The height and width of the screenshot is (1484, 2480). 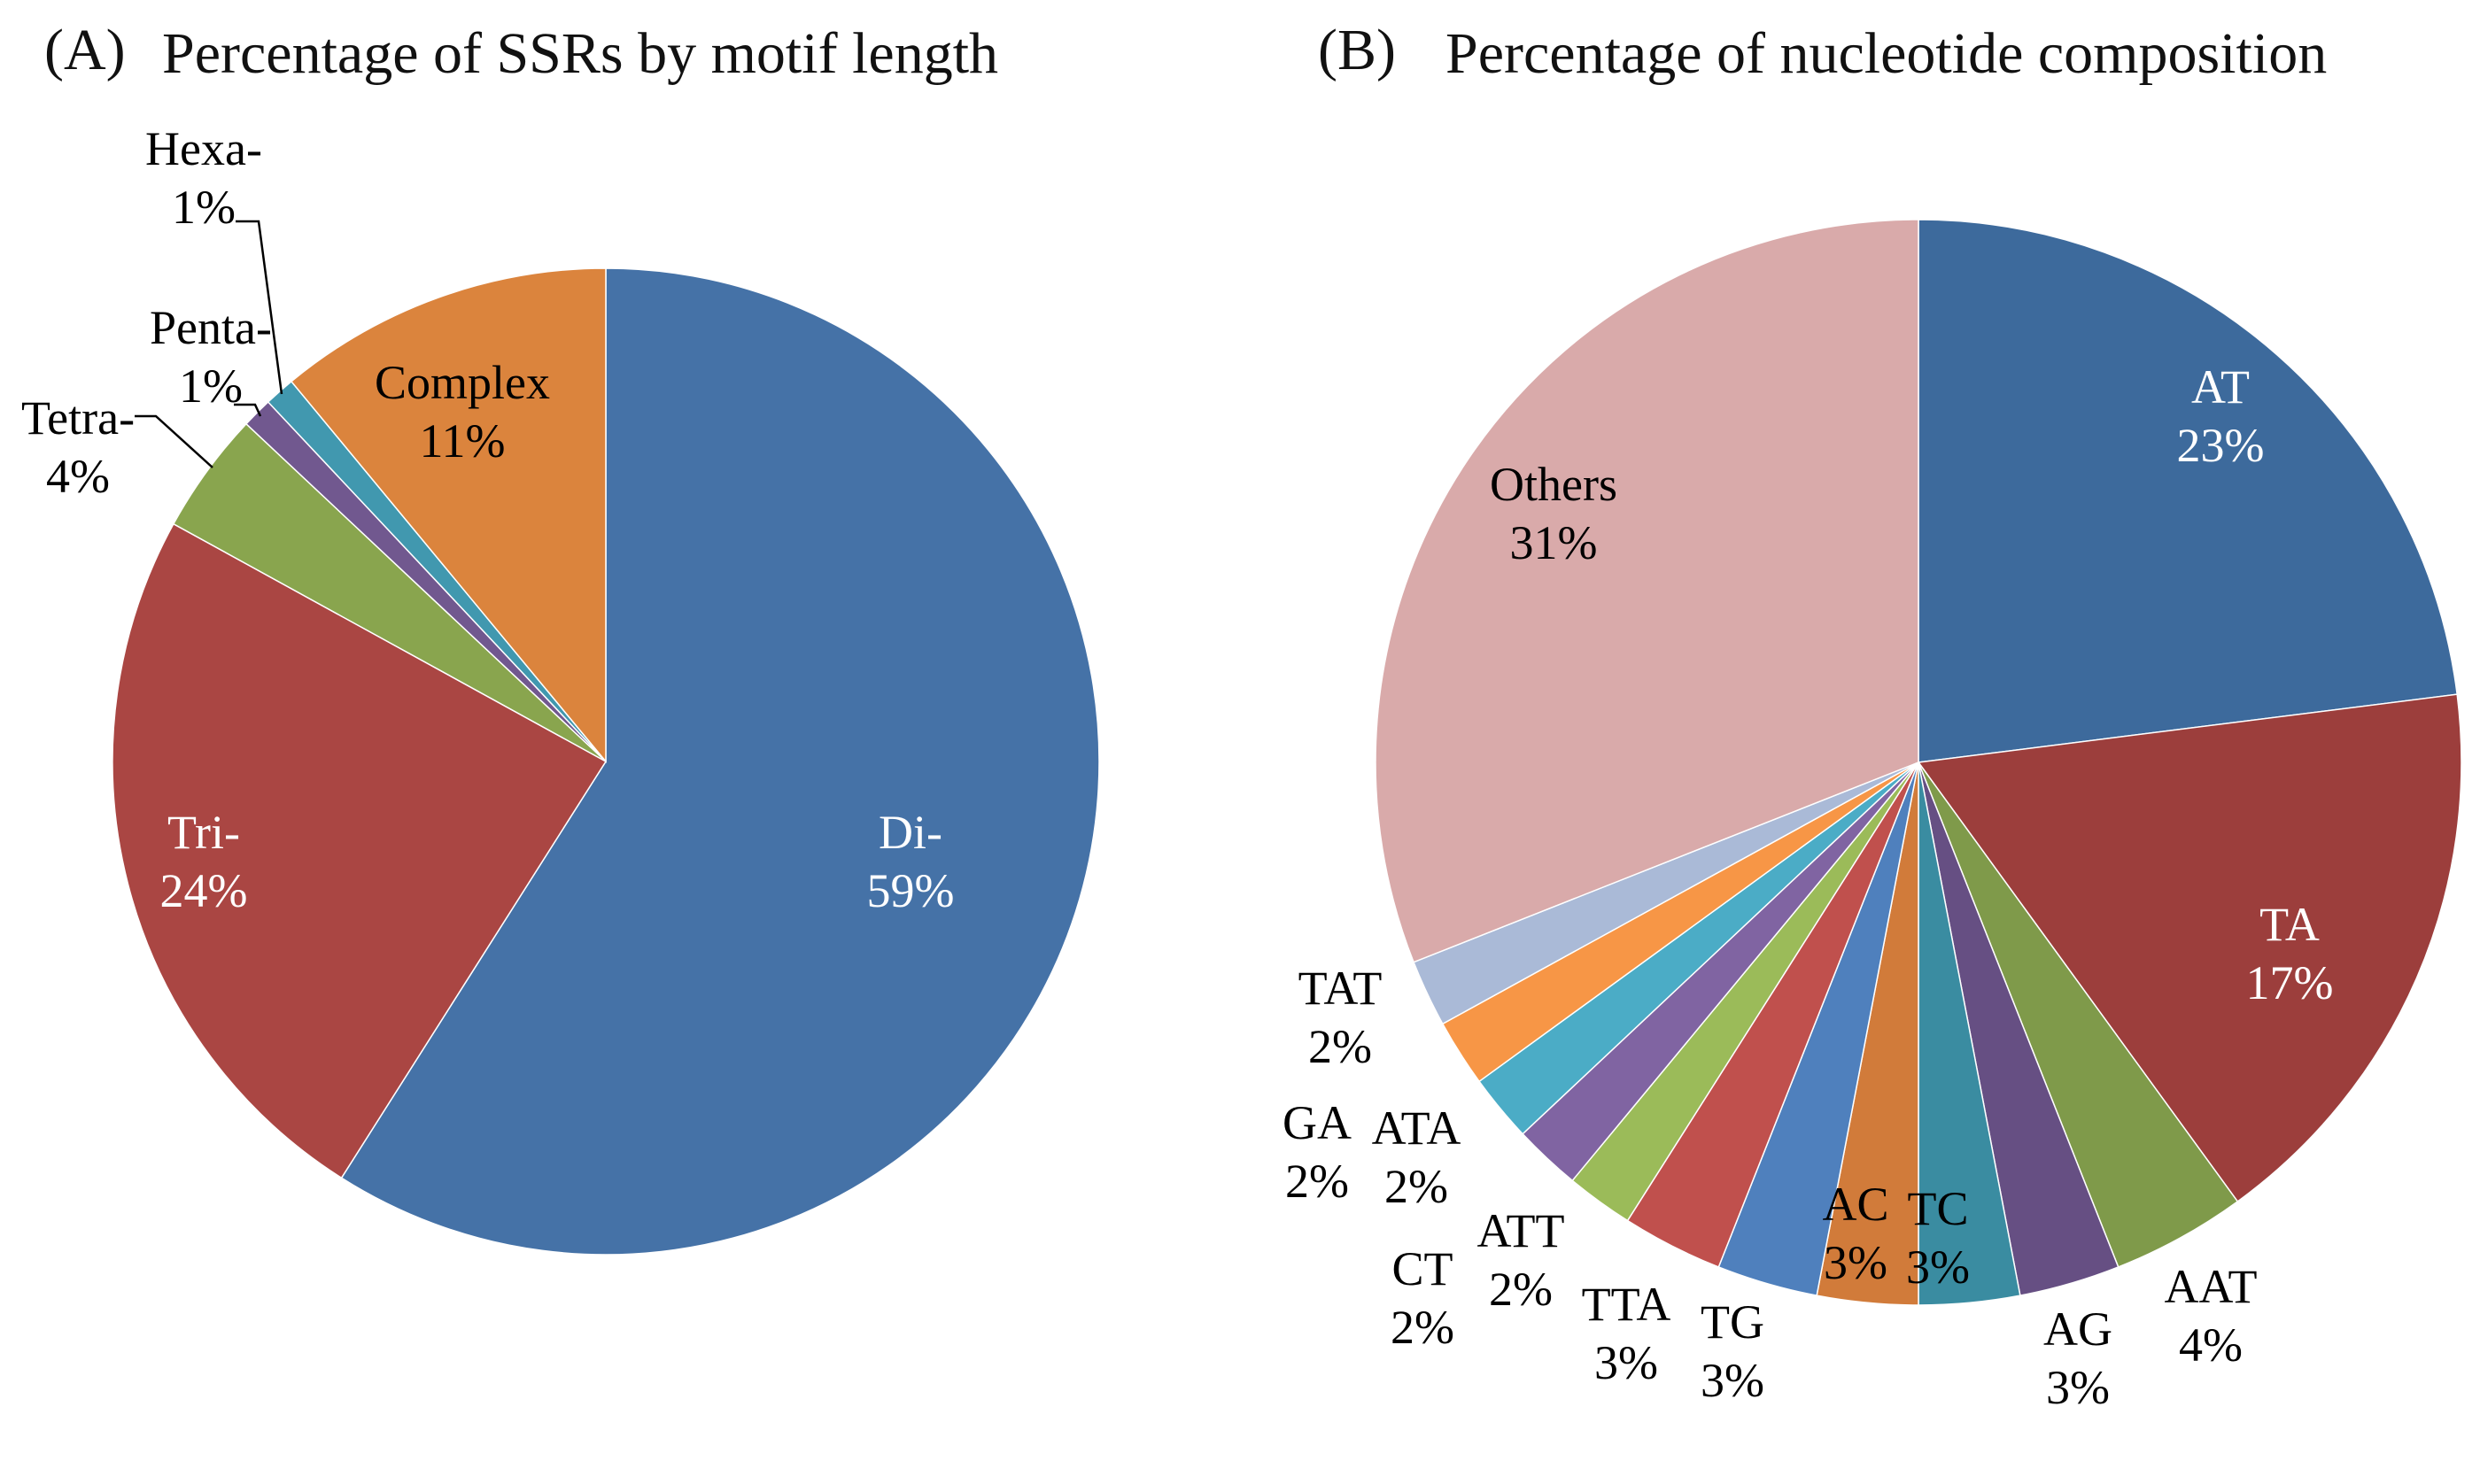 I want to click on pie-b-label-ac: AC 3%, so click(x=1855, y=1233).